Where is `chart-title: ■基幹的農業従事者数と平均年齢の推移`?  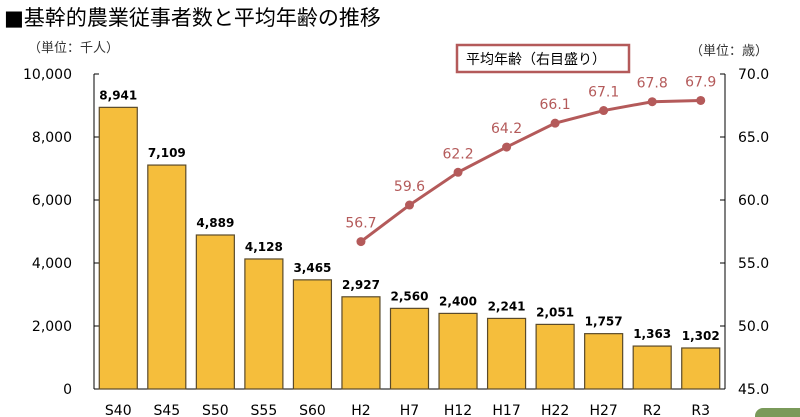
chart-title: ■基幹的農業従事者数と平均年齢の推移 is located at coordinates (192, 18).